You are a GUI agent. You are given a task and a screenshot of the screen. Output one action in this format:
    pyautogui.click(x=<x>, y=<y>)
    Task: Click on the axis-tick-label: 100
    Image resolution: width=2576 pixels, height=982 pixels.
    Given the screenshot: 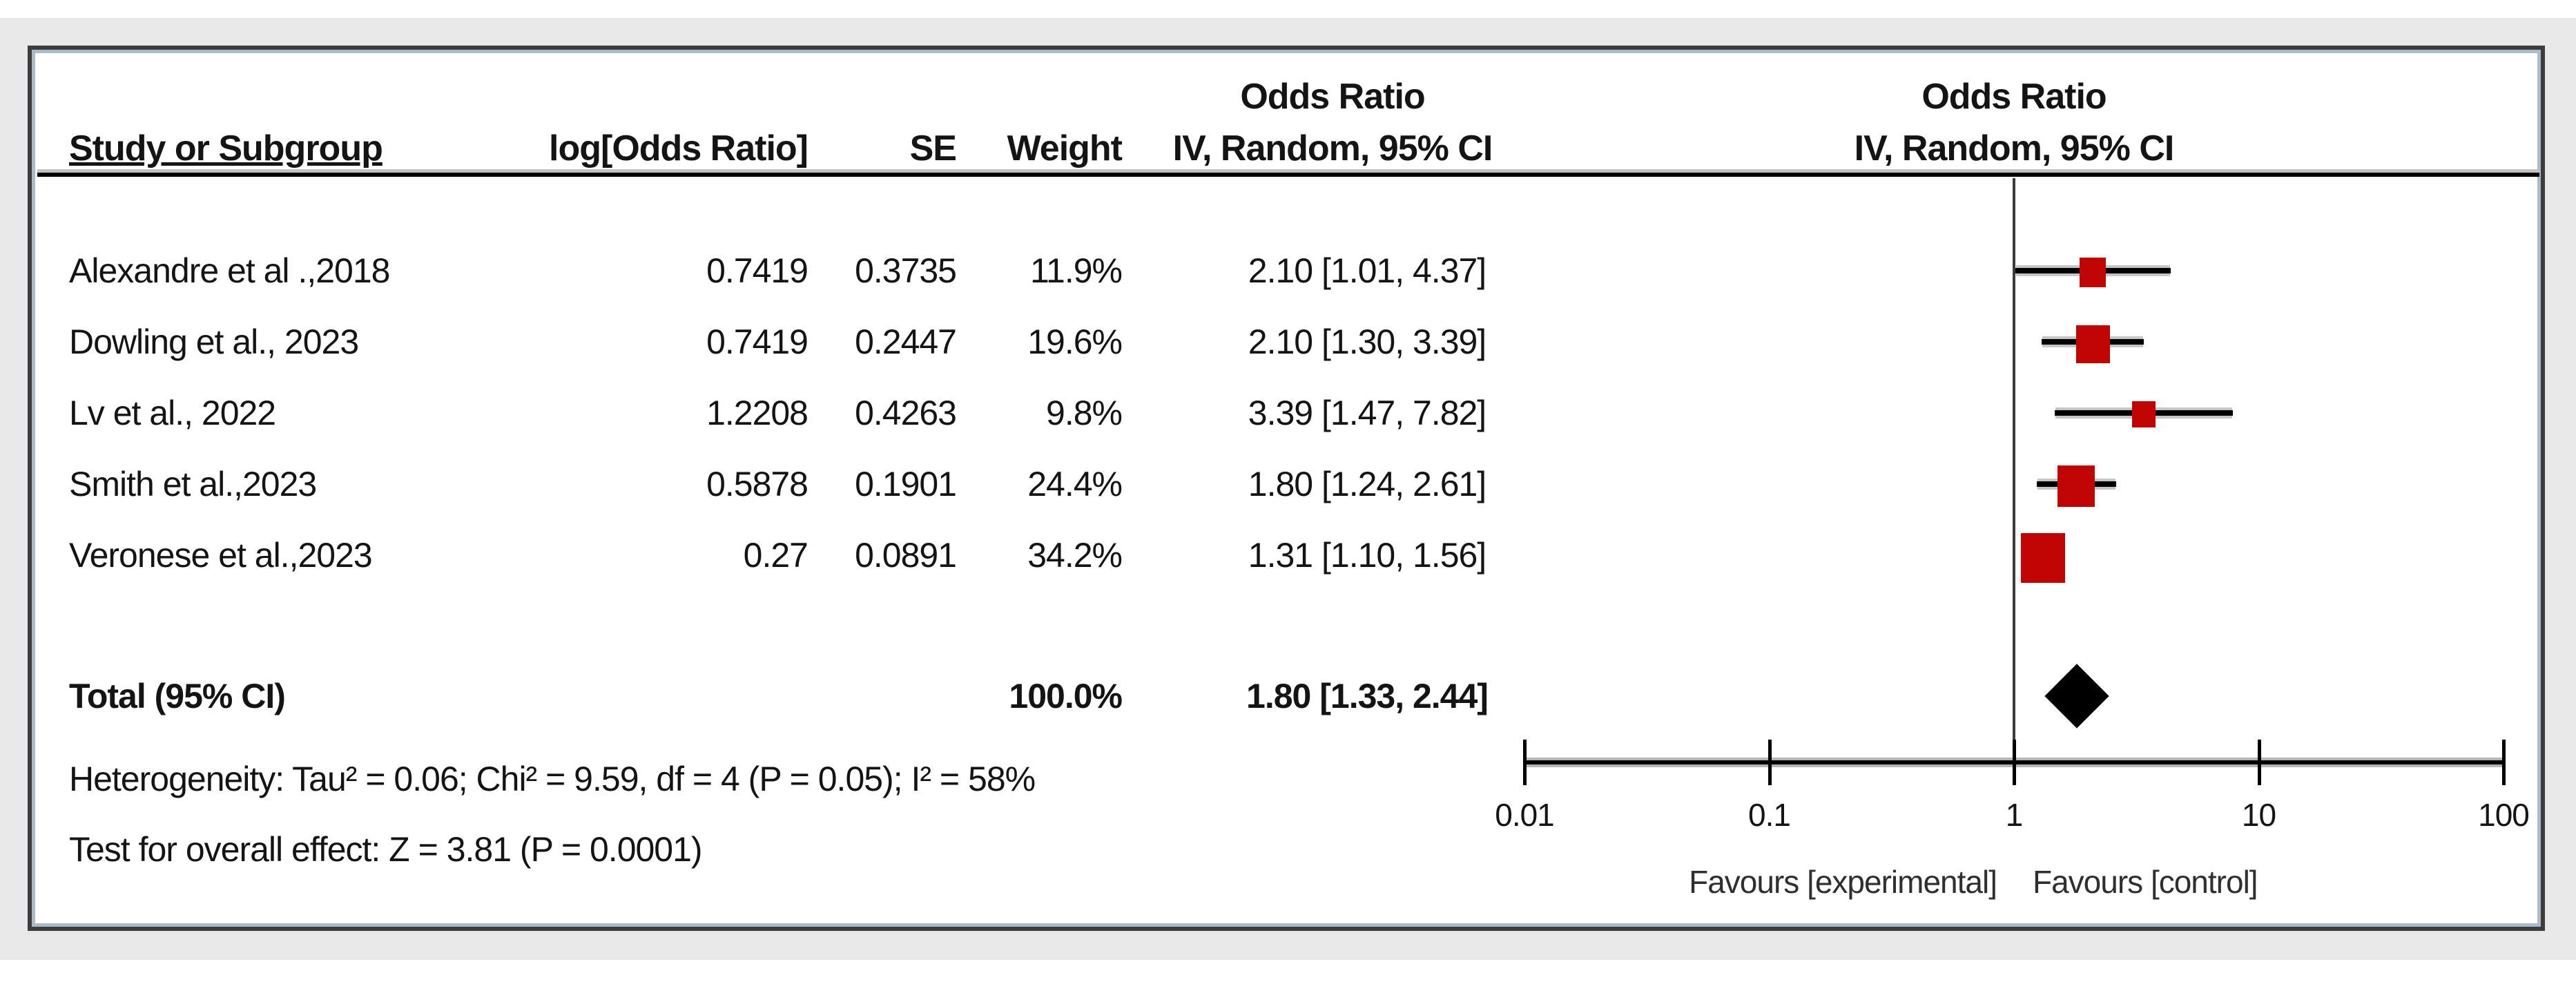 What is the action you would take?
    pyautogui.click(x=2504, y=815)
    